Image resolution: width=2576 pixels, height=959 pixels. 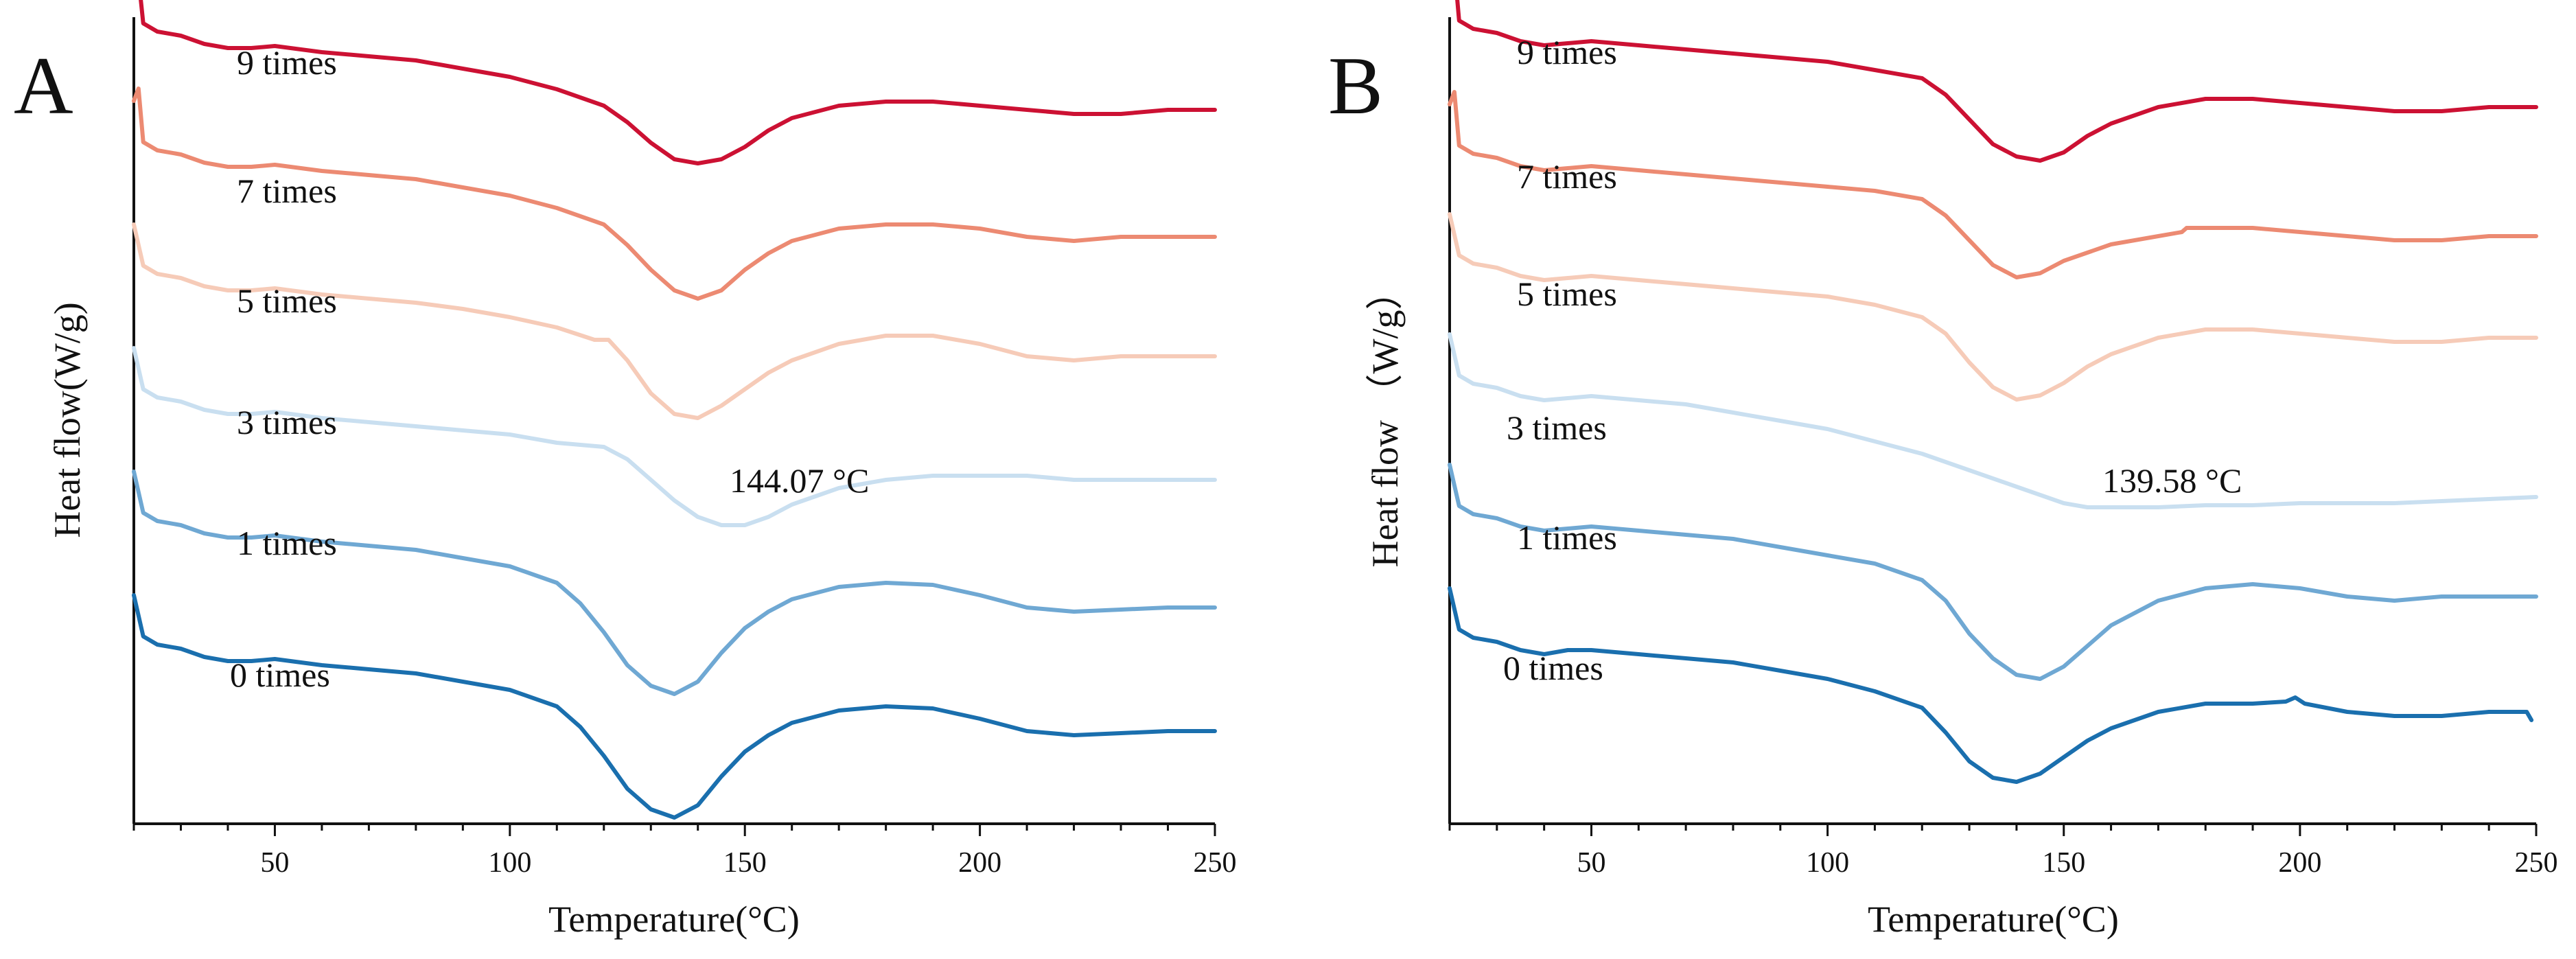 I want to click on panel-b-series-label: 1 times, so click(x=1567, y=537).